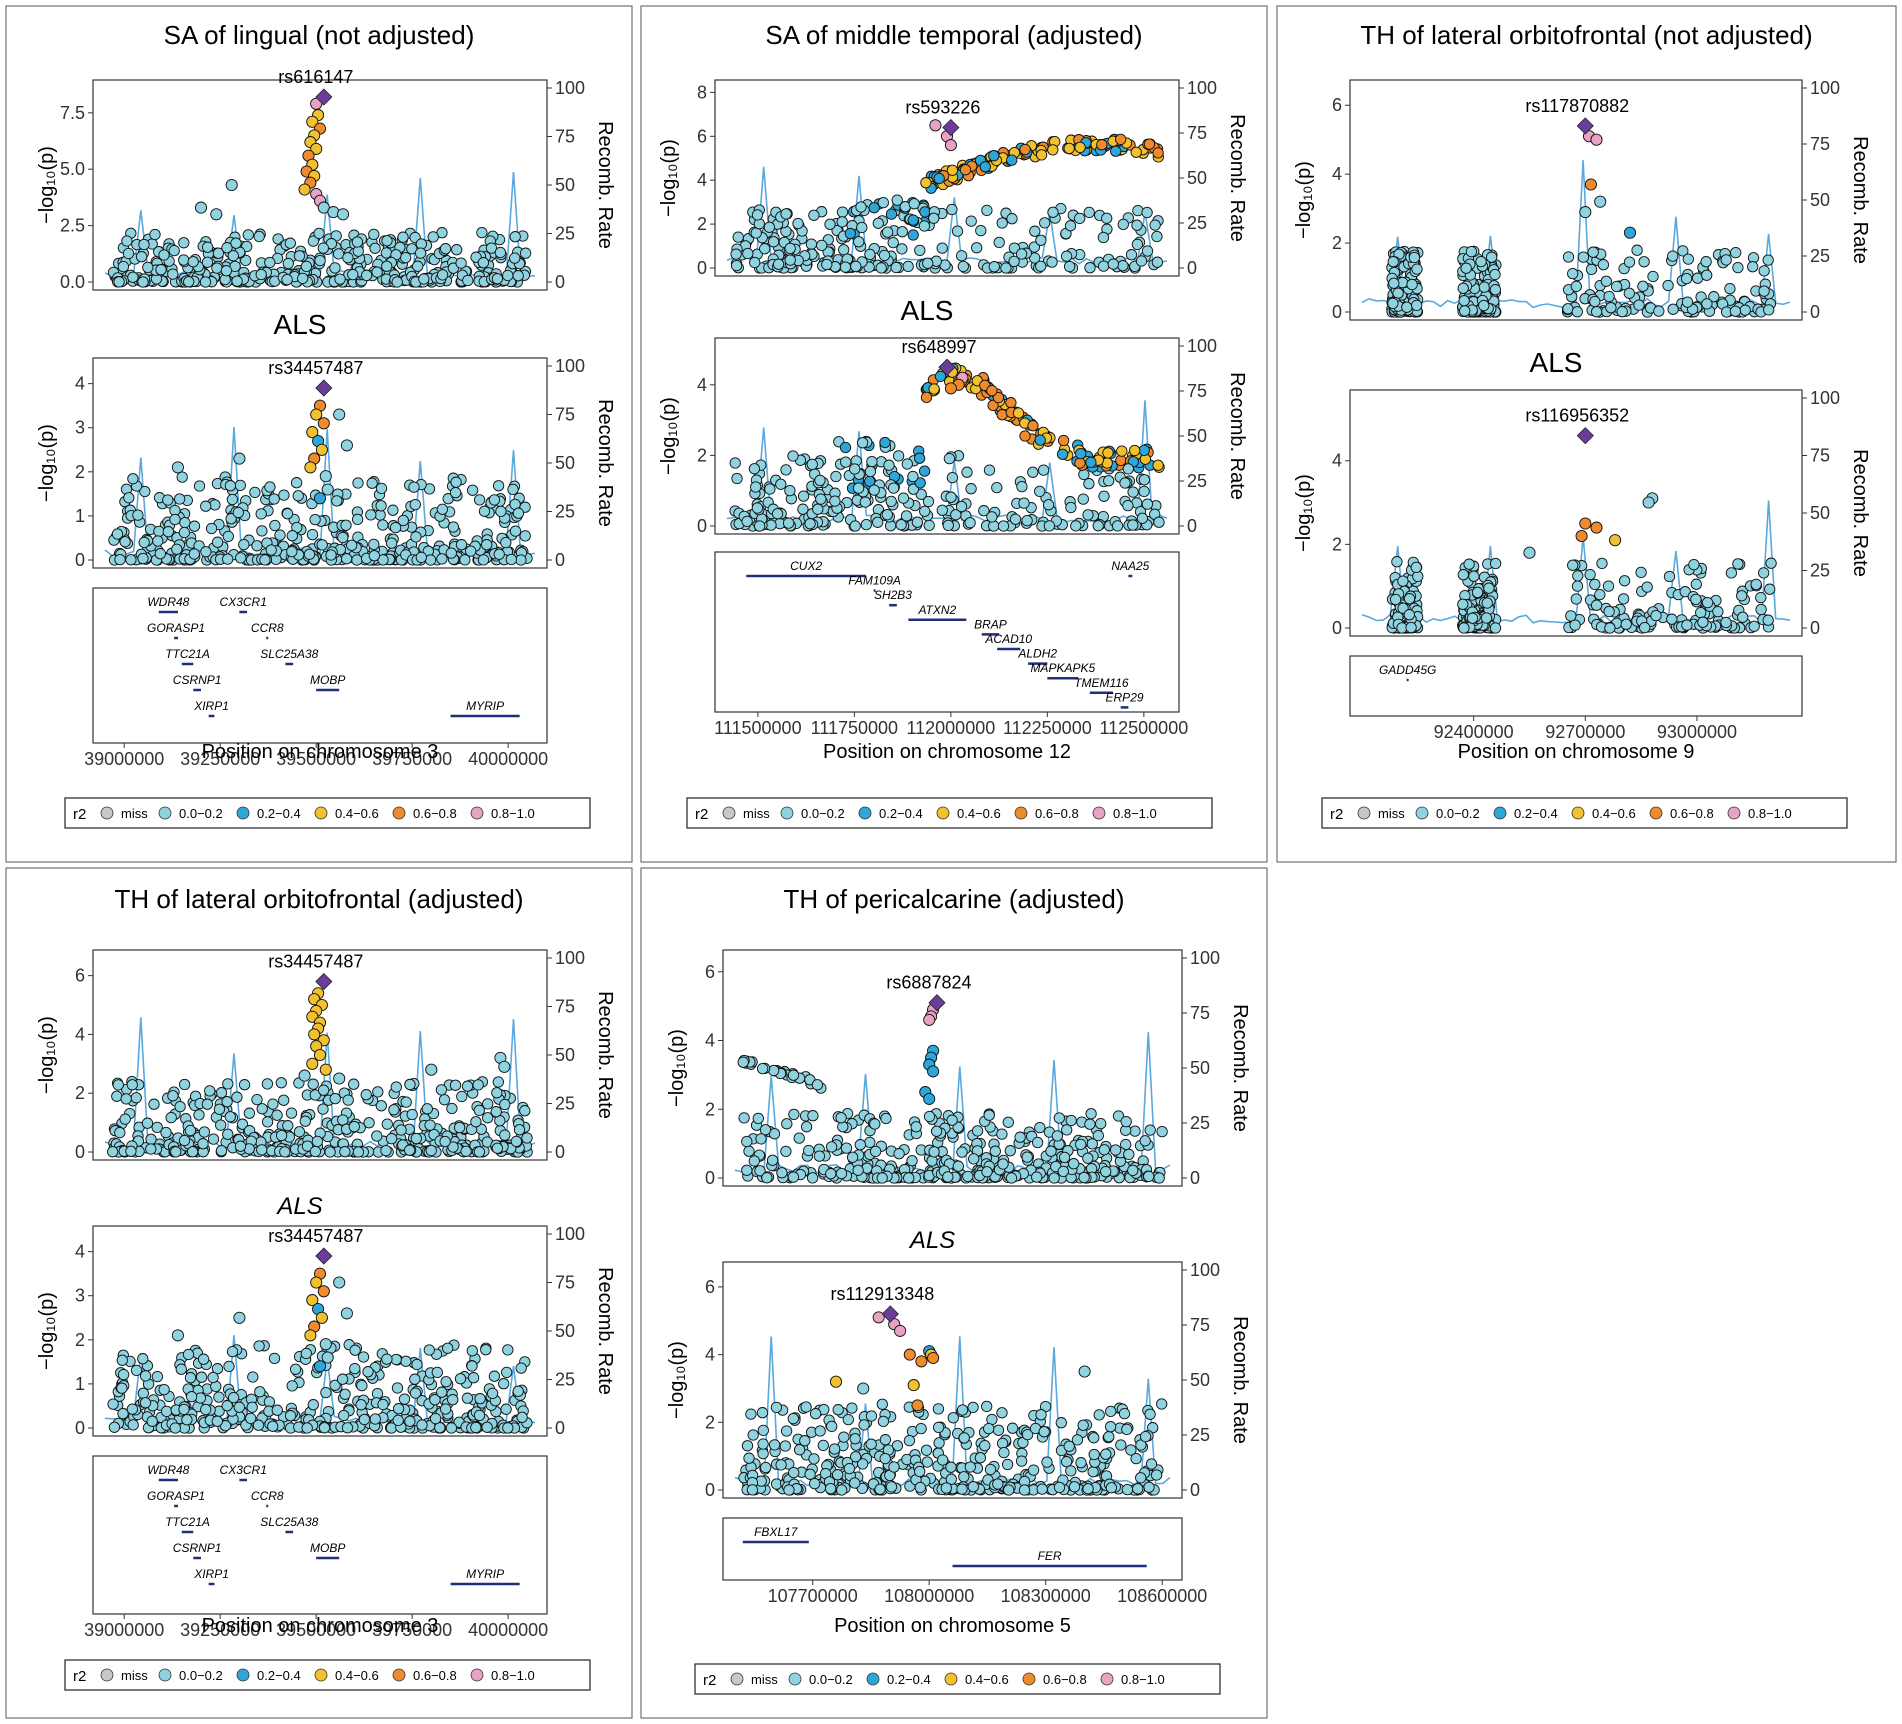  What do you see at coordinates (560, 282) in the screenshot?
I see `y2-tick-label: 0` at bounding box center [560, 282].